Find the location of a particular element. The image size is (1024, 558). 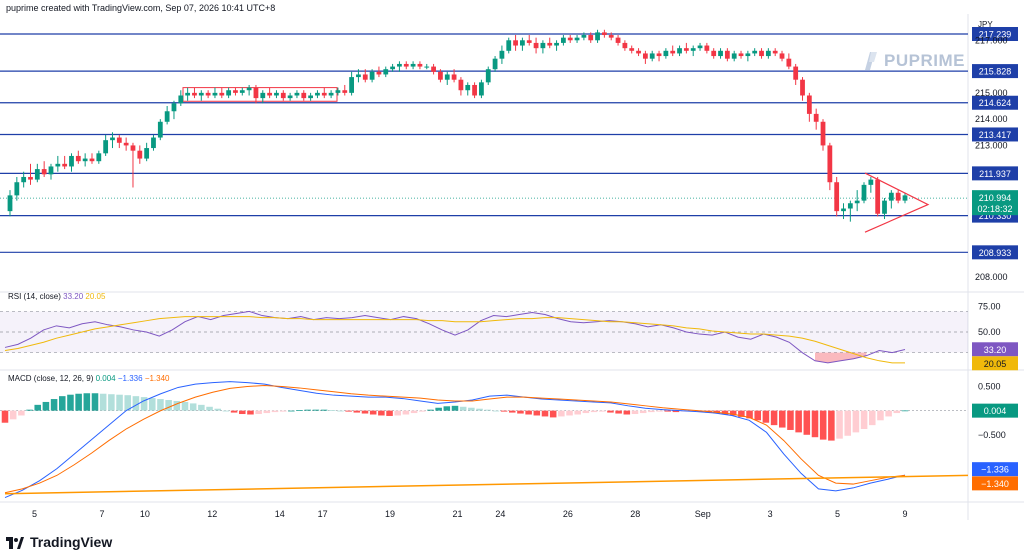

price-level-label: 211.937 is located at coordinates (995, 174).